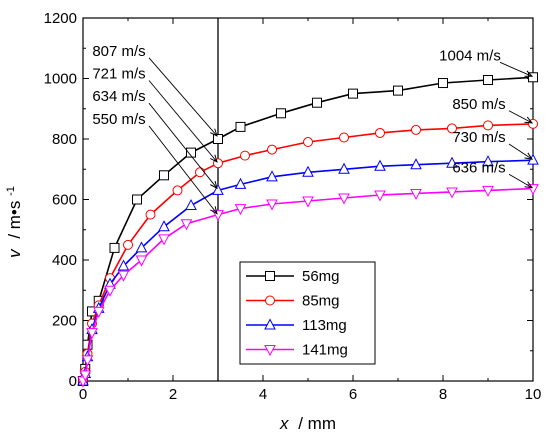 This screenshot has width=550, height=442. I want to click on annotation: 721 m/s, so click(154, 114).